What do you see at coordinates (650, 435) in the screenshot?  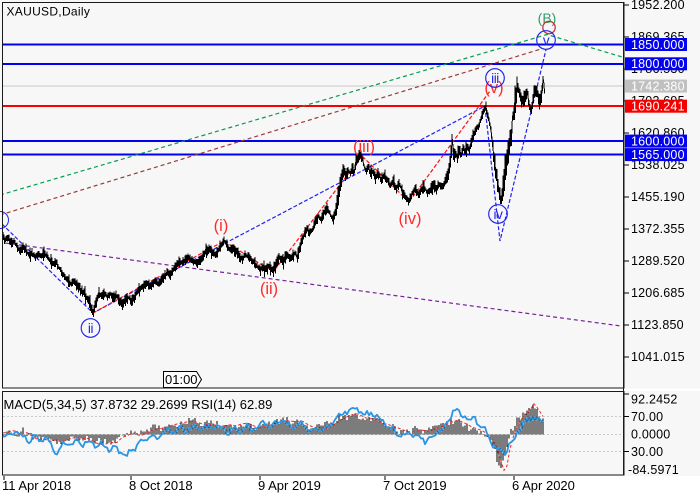 I see `svg-text: 0.0000` at bounding box center [650, 435].